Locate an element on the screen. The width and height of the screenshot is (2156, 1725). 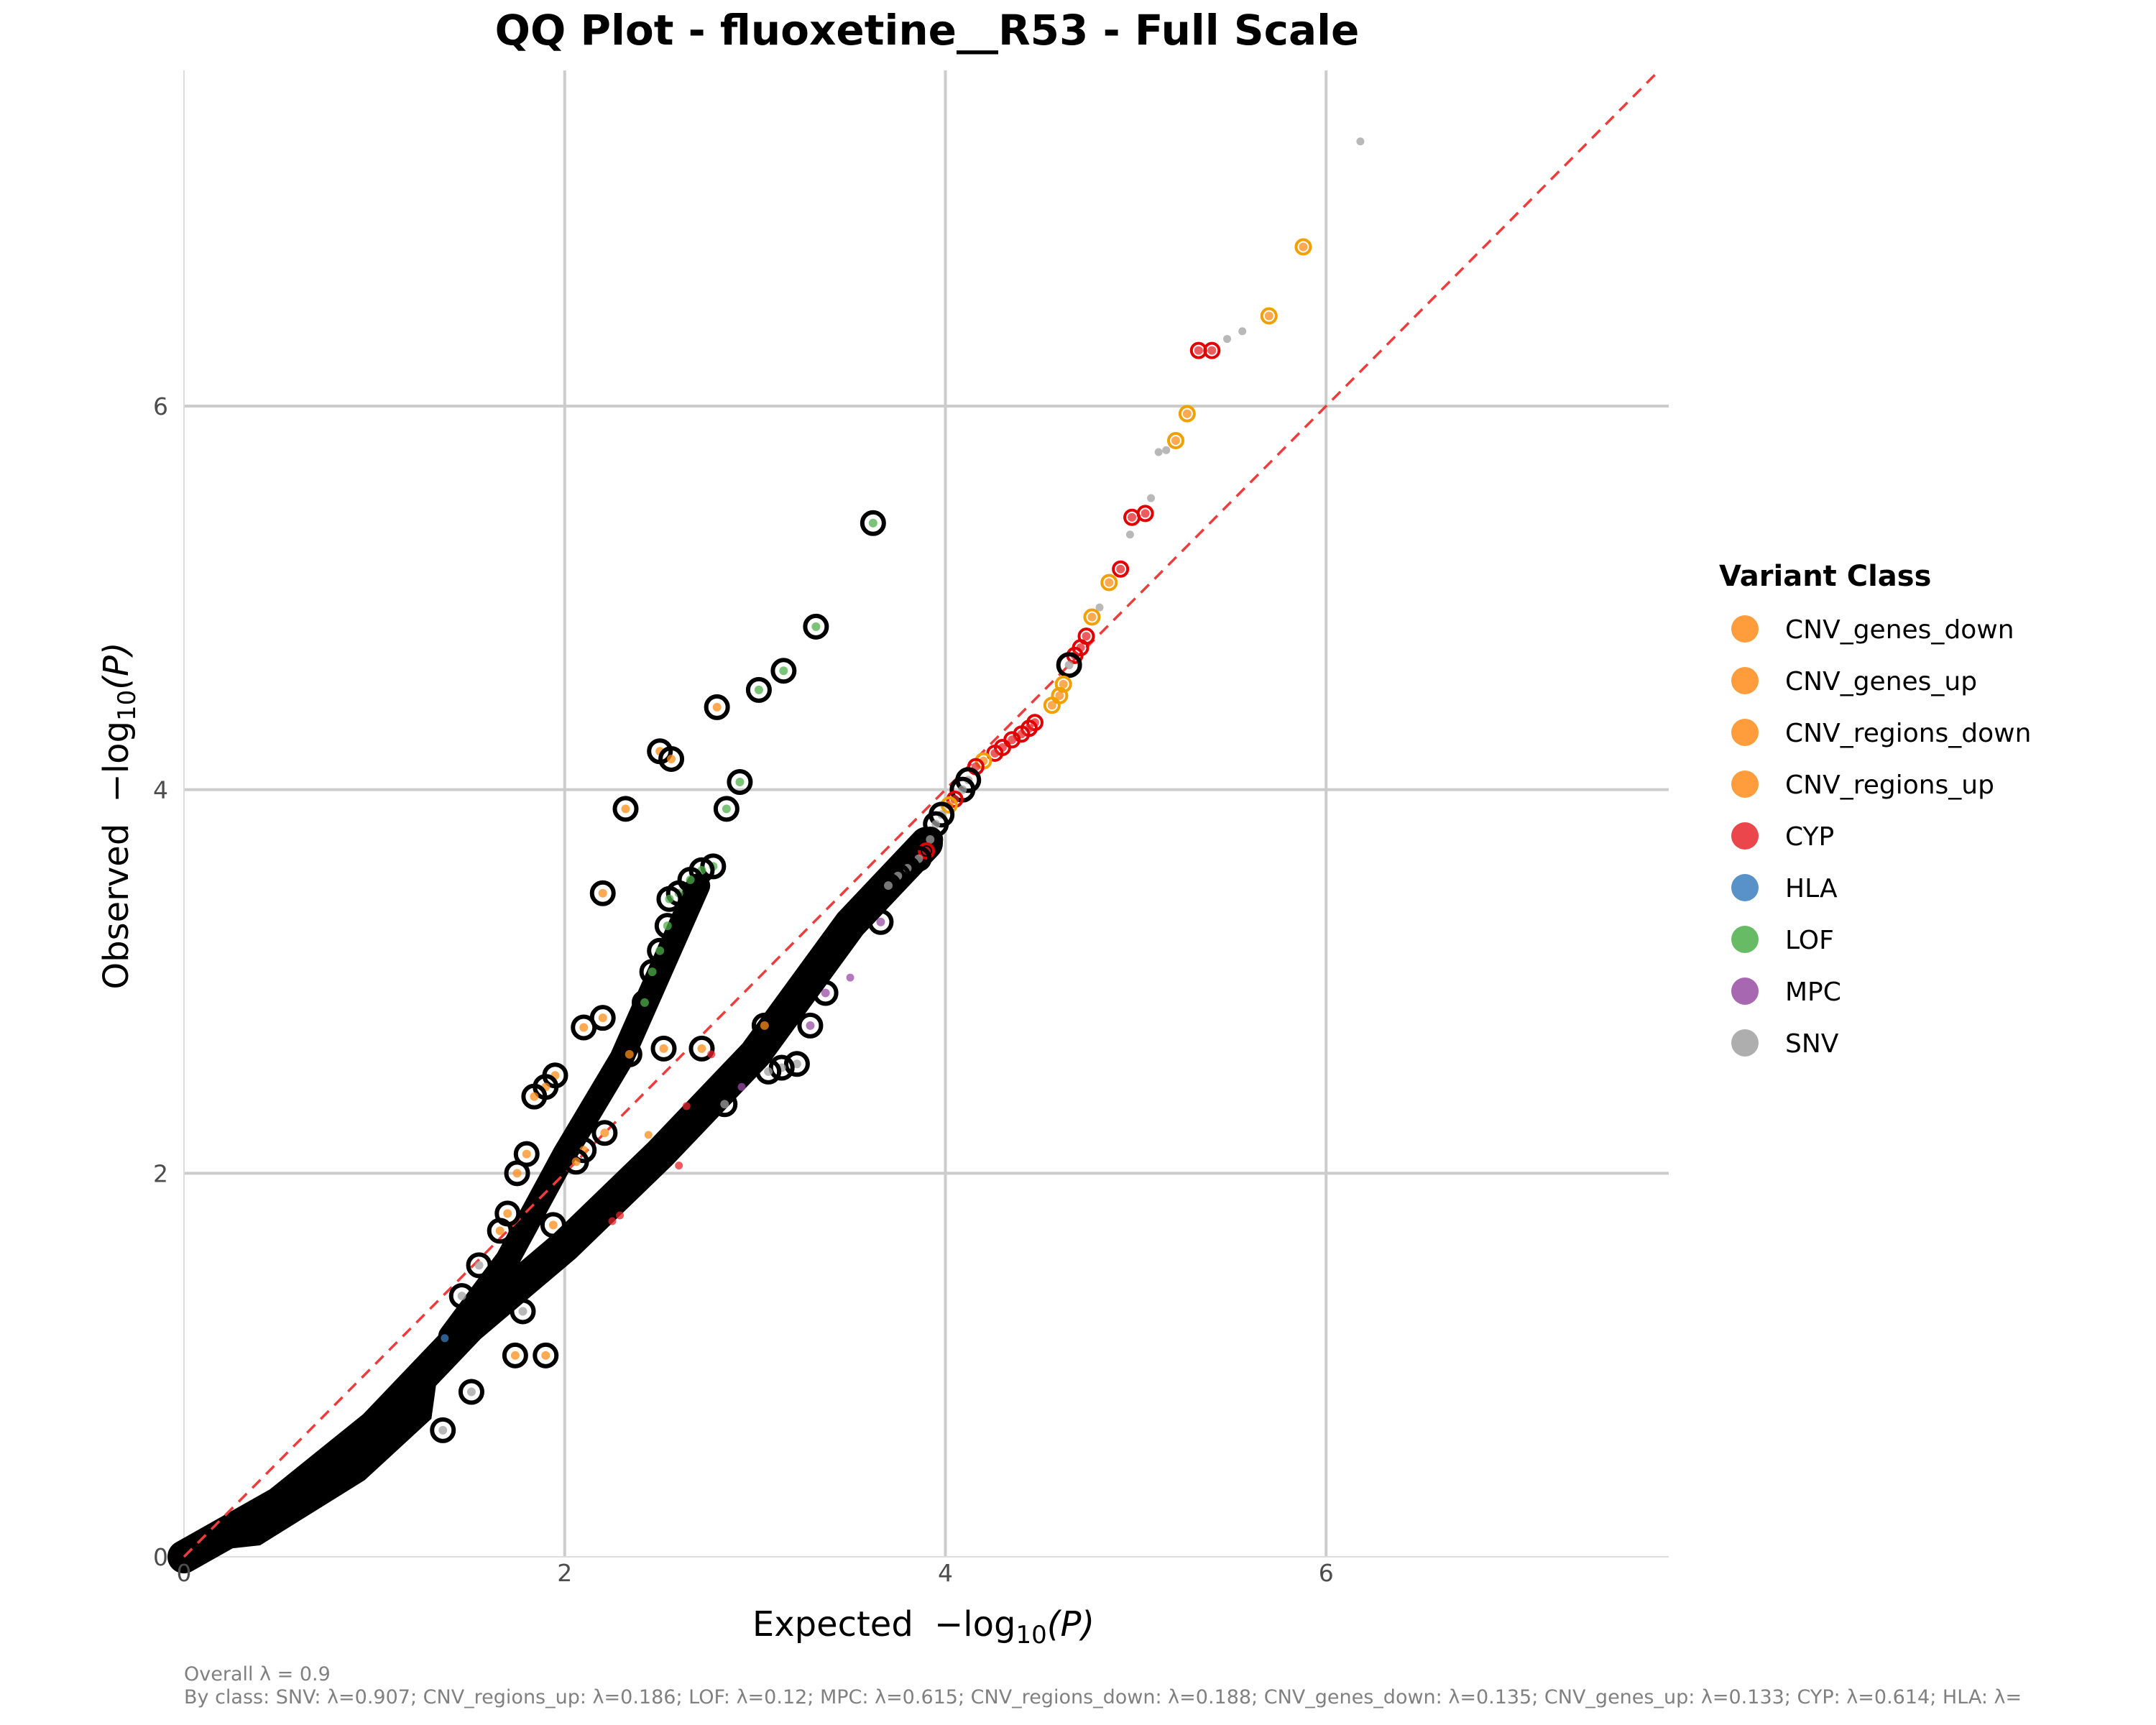
x-tick-label-0: 0 is located at coordinates (184, 1573).